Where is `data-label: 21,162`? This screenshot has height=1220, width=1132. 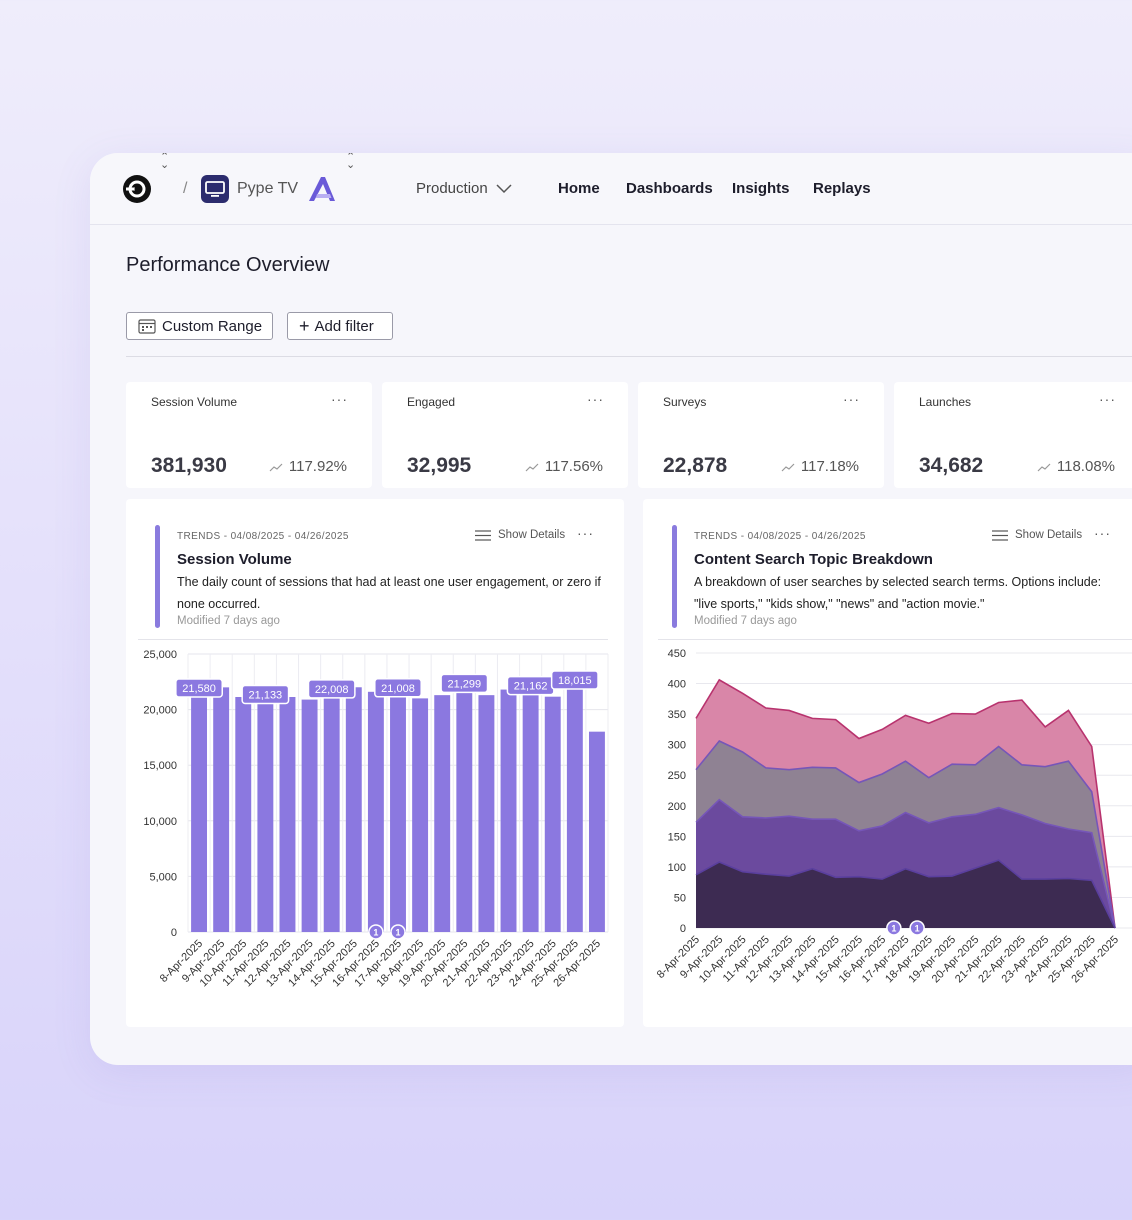 data-label: 21,162 is located at coordinates (531, 687).